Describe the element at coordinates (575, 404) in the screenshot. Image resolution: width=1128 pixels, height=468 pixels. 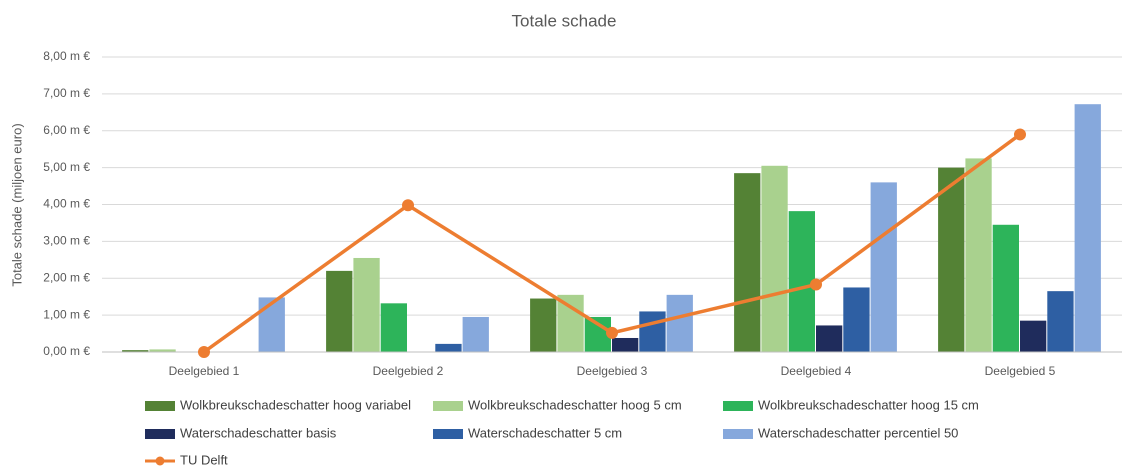
I see `legend-label: Wolkbreukschadeschatter hoog 5 cm` at that location.